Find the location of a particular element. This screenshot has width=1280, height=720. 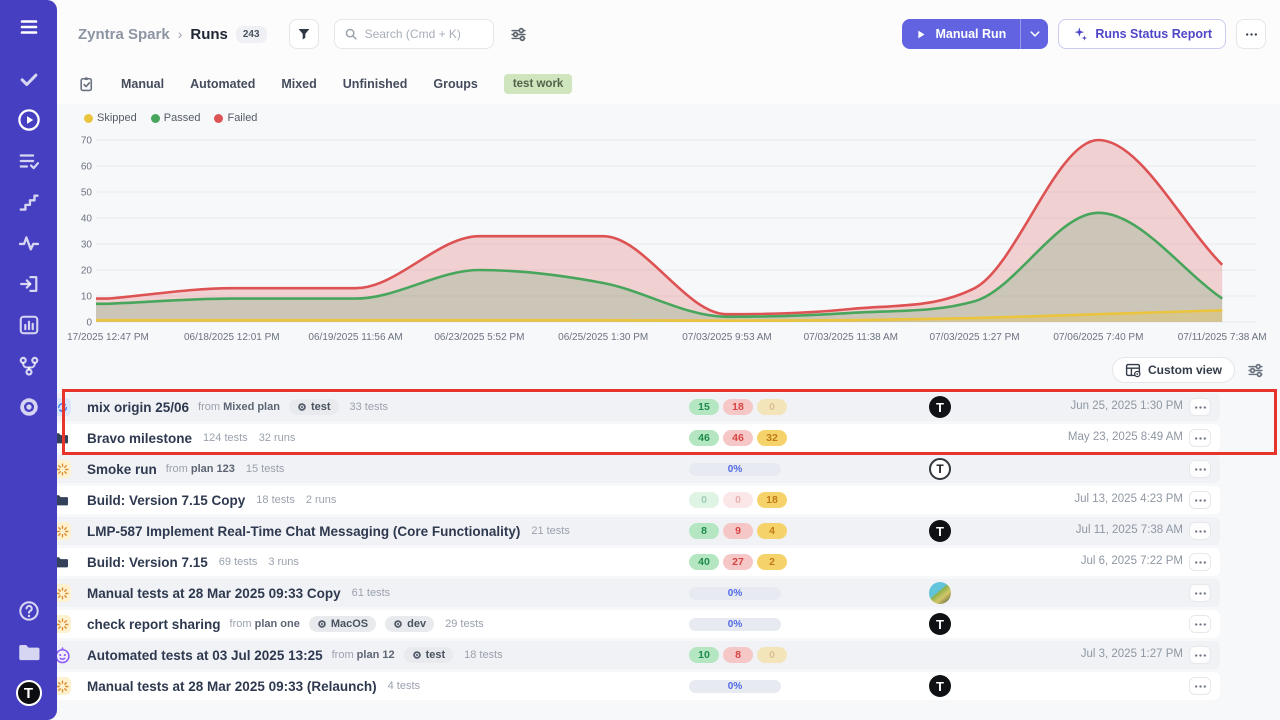

search-input is located at coordinates (422, 34).